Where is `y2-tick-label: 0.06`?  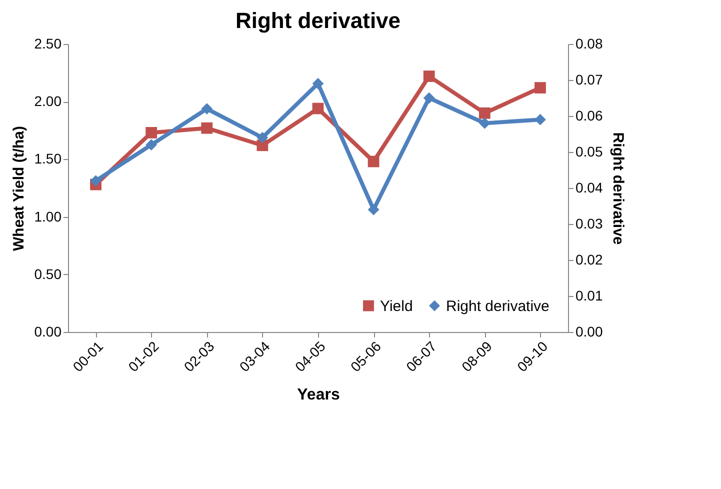
y2-tick-label: 0.06 is located at coordinates (589, 116).